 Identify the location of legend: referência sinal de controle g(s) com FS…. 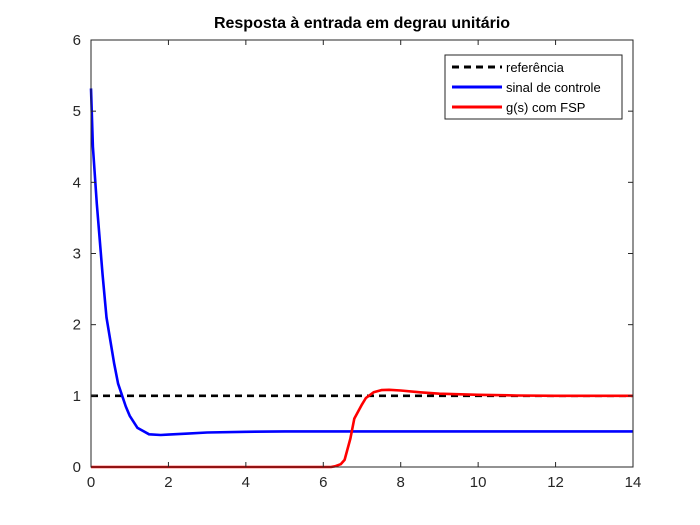
(533, 87).